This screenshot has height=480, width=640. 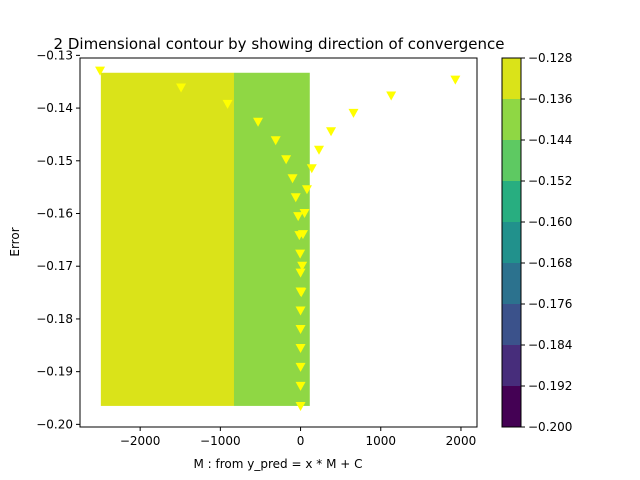 What do you see at coordinates (140, 441) in the screenshot?
I see `x-tick-label: −2000` at bounding box center [140, 441].